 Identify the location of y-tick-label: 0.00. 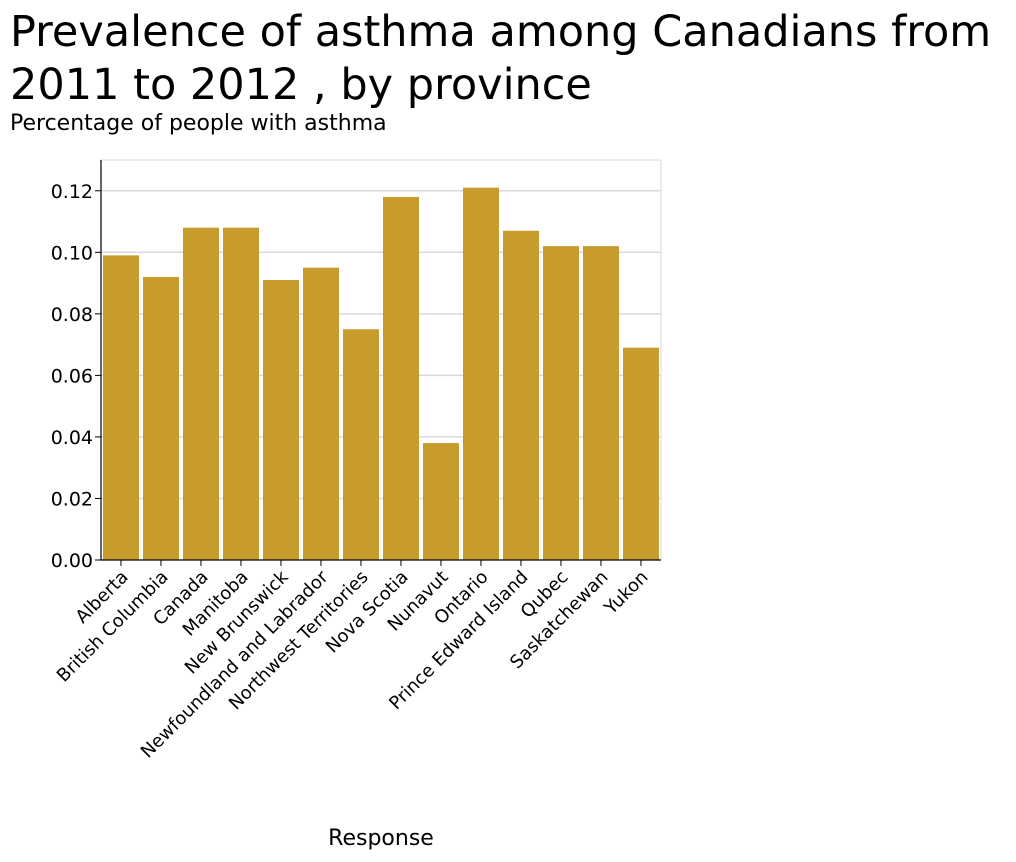
(72, 561).